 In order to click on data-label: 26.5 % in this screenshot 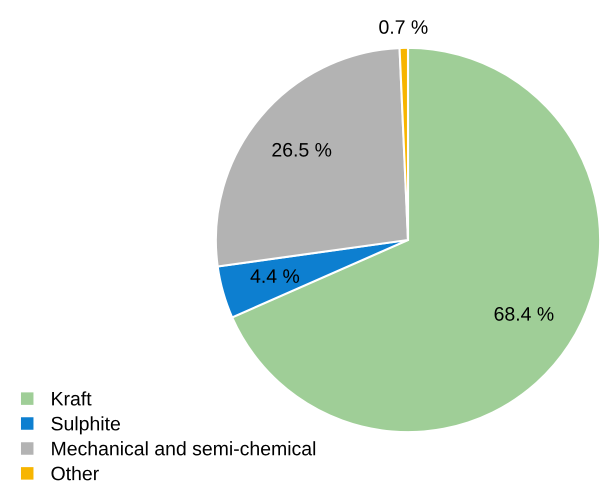, I will do `click(302, 149)`.